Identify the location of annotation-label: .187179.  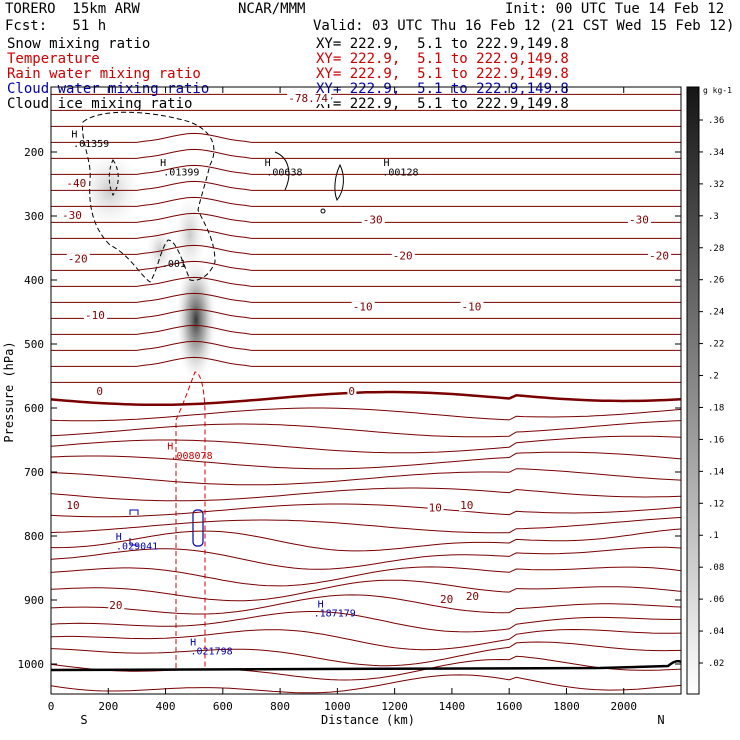
(335, 614).